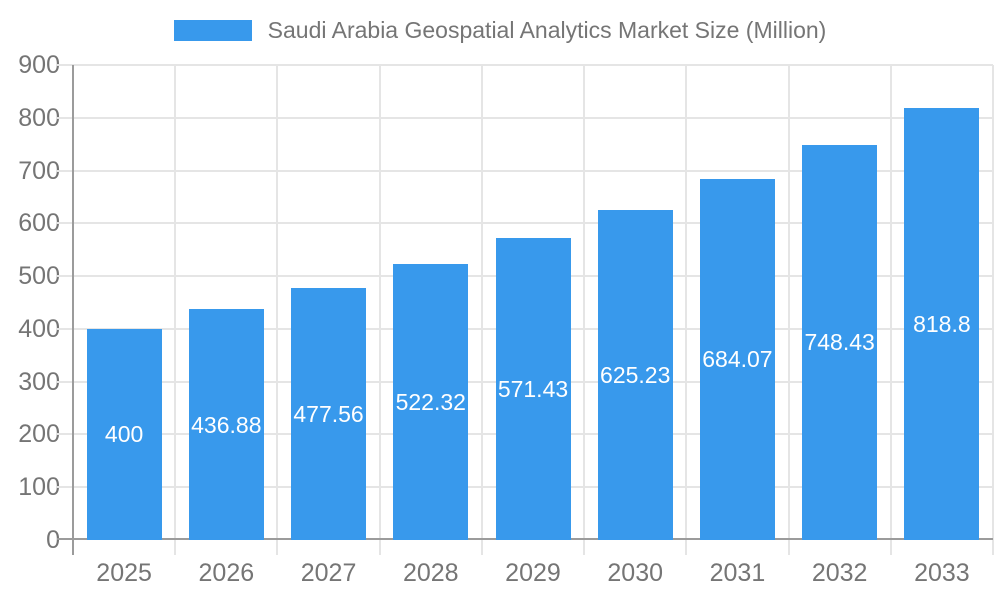  What do you see at coordinates (39, 117) in the screenshot?
I see `y-tick-label-800: 800` at bounding box center [39, 117].